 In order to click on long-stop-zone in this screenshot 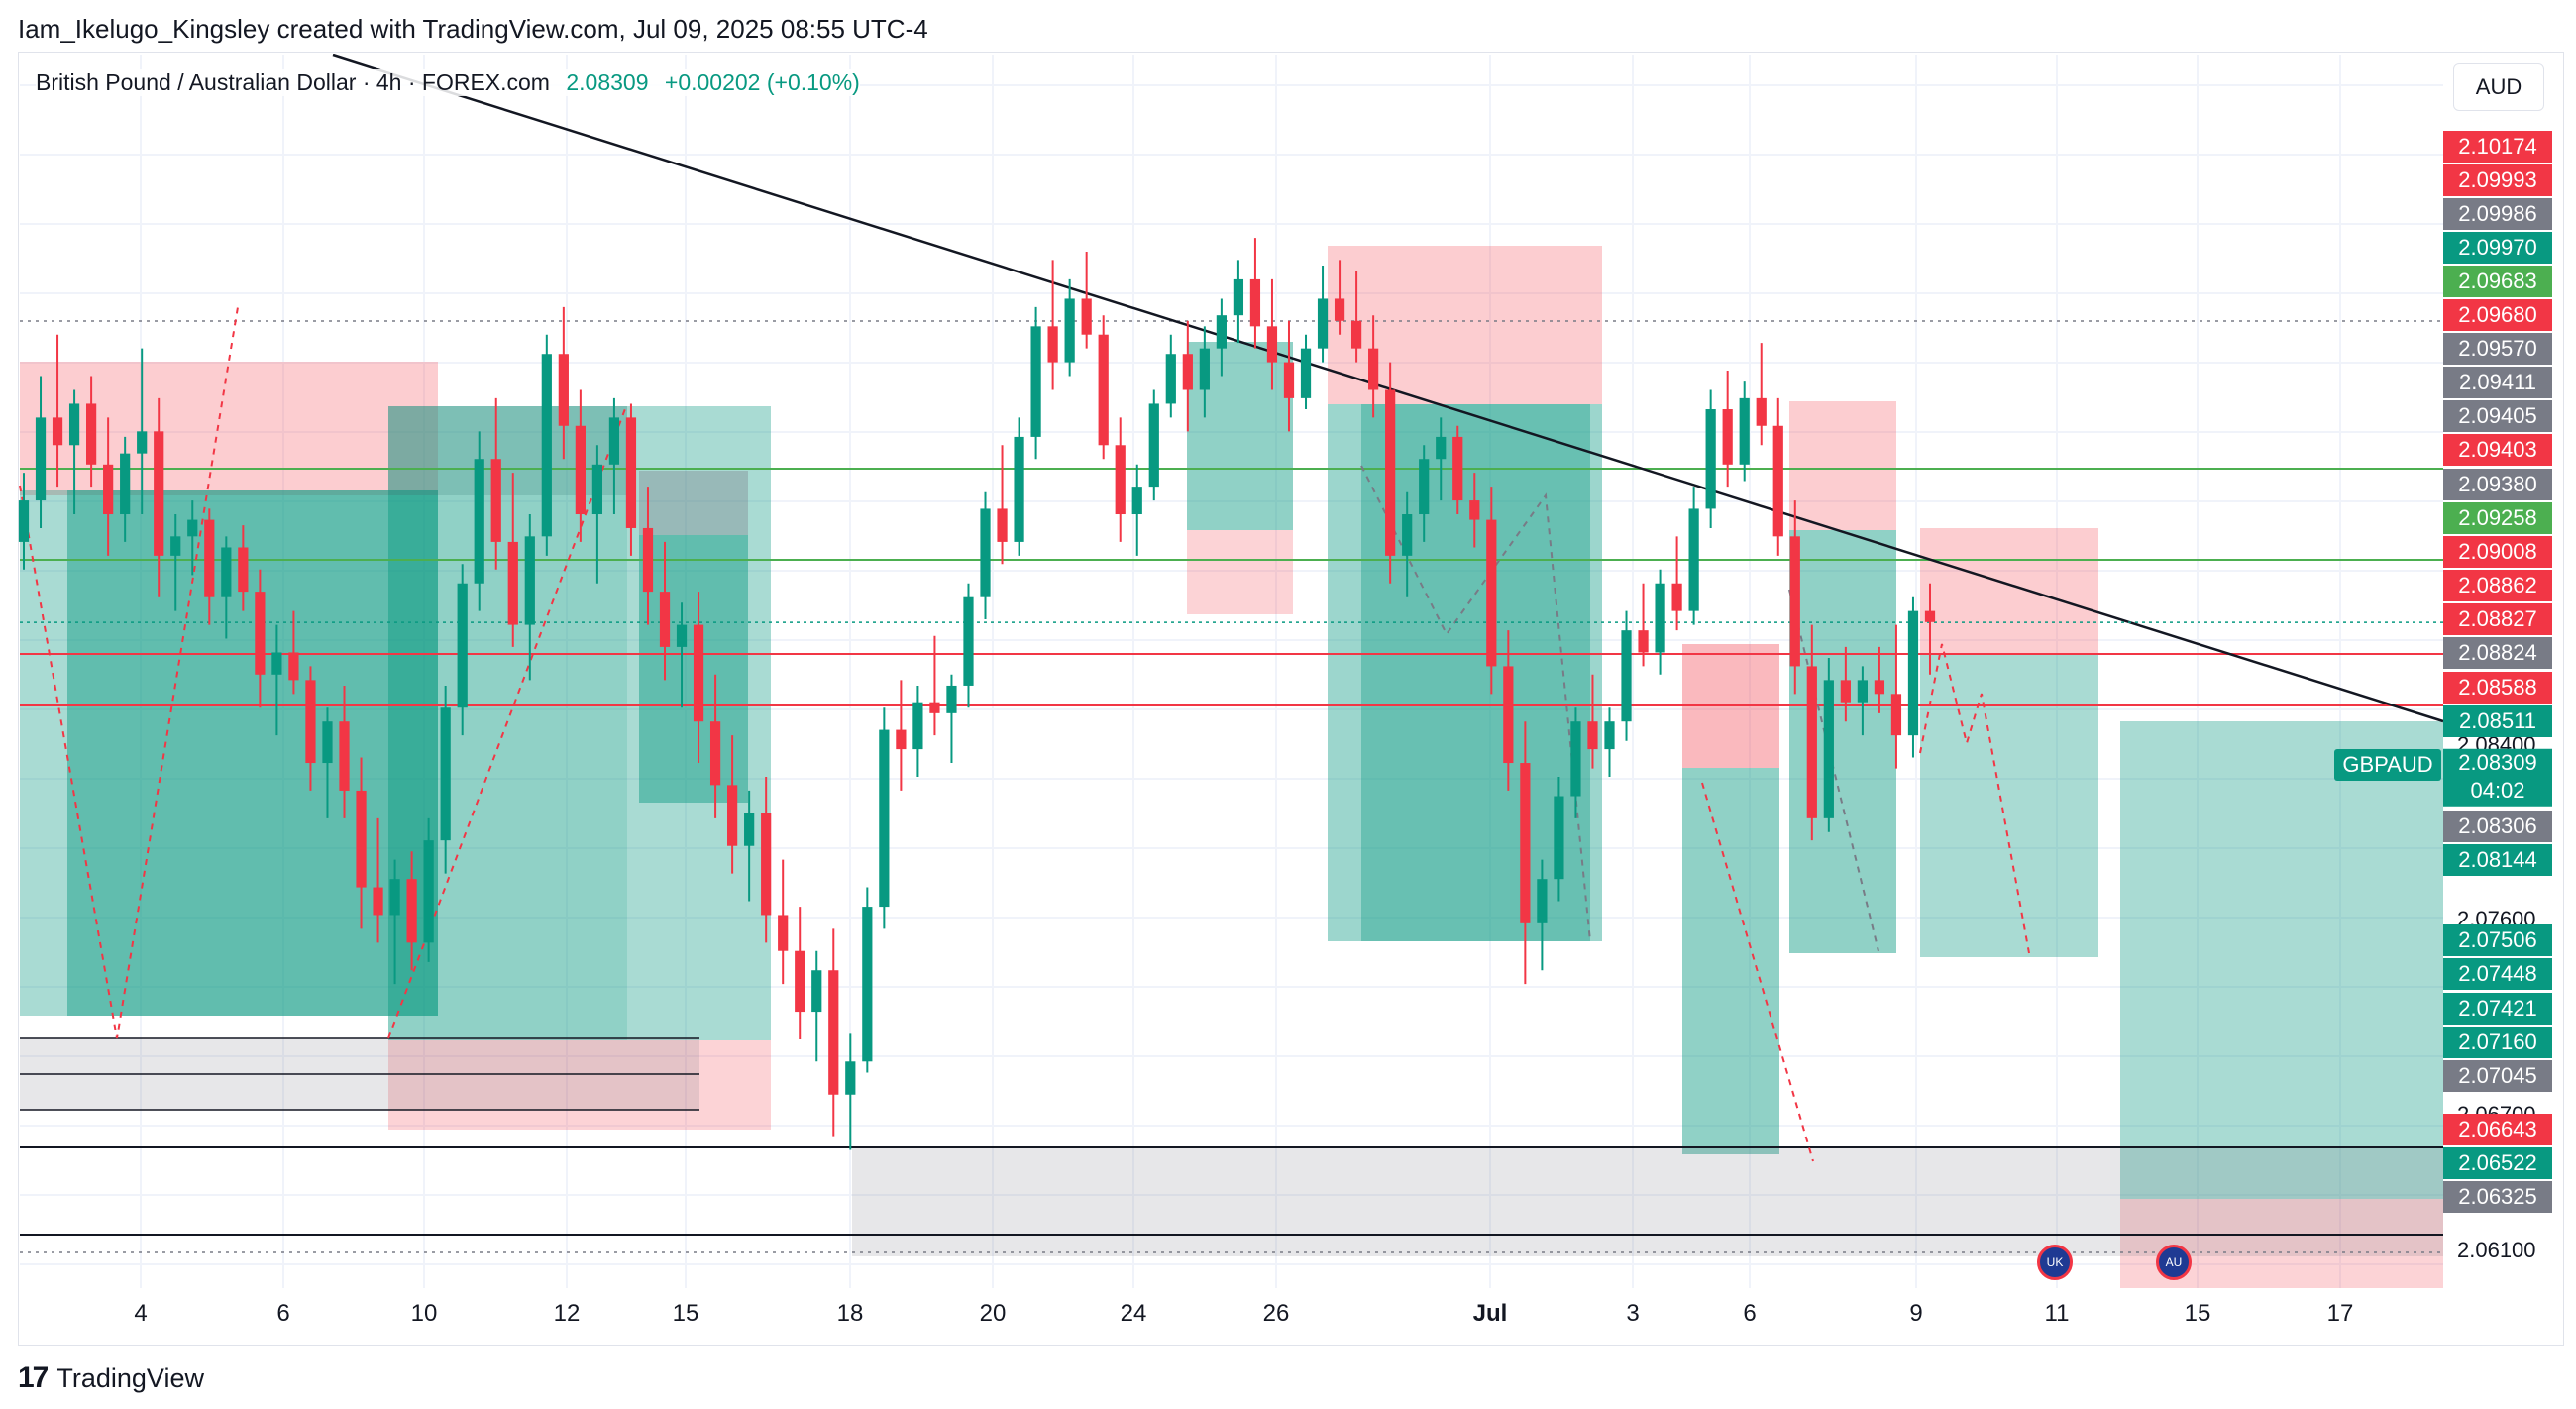, I will do `click(579, 1085)`.